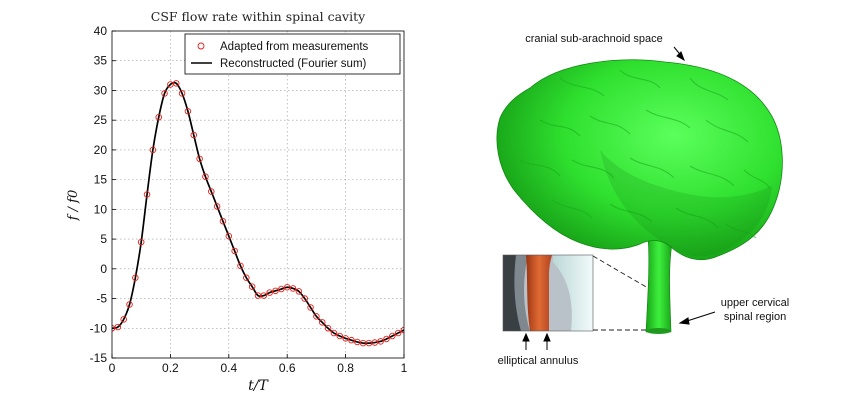 Image resolution: width=866 pixels, height=404 pixels. What do you see at coordinates (99, 358) in the screenshot?
I see `y-tick-label: -15` at bounding box center [99, 358].